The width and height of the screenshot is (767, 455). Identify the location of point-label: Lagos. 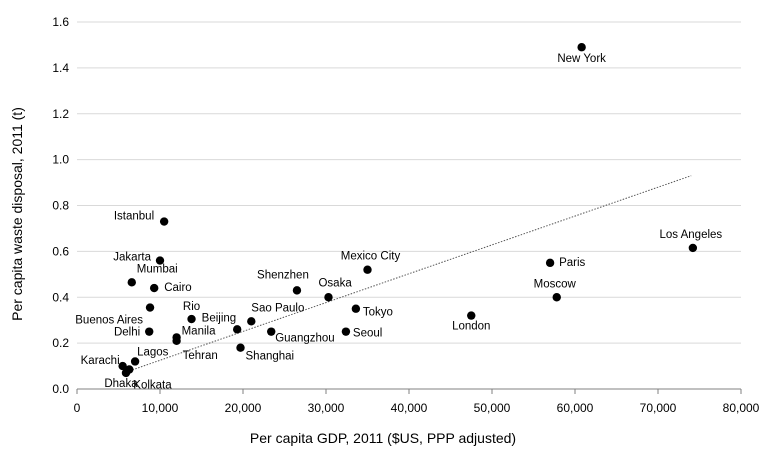
(153, 352).